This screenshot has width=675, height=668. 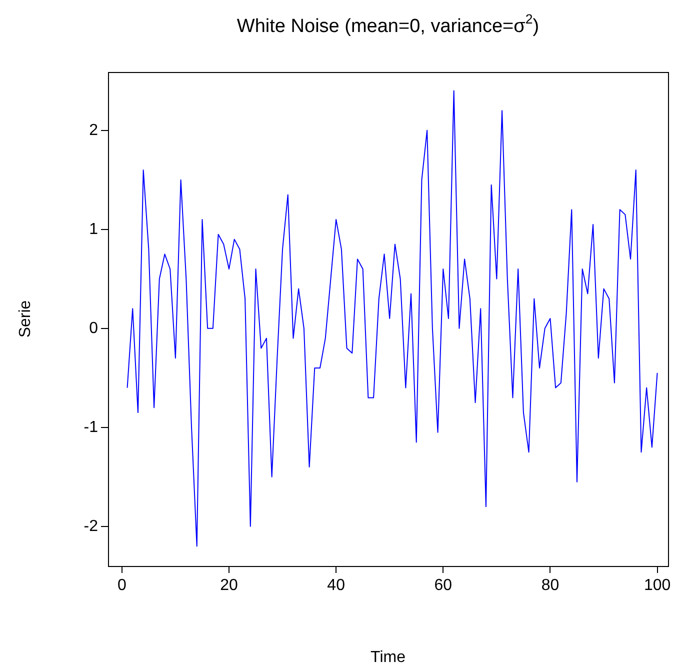 What do you see at coordinates (121, 585) in the screenshot?
I see `x-tick-label: 0` at bounding box center [121, 585].